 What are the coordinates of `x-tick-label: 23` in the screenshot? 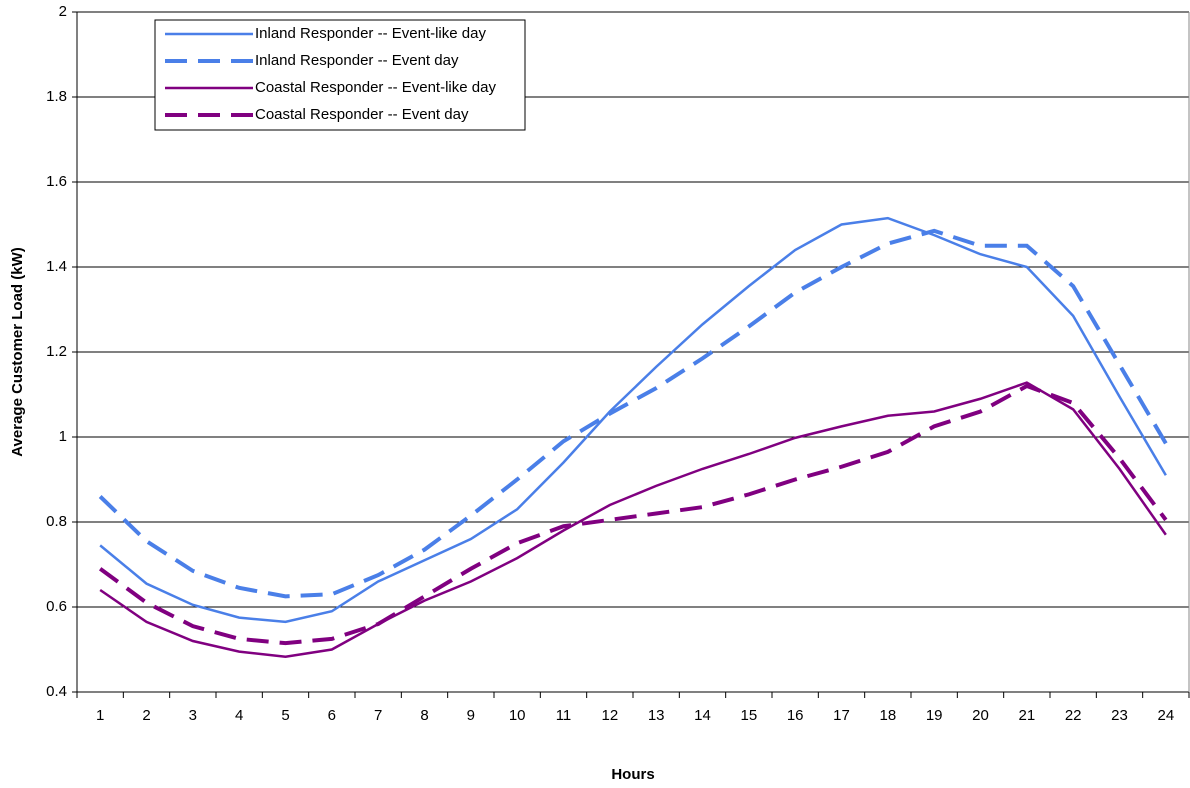 It's located at (1119, 715).